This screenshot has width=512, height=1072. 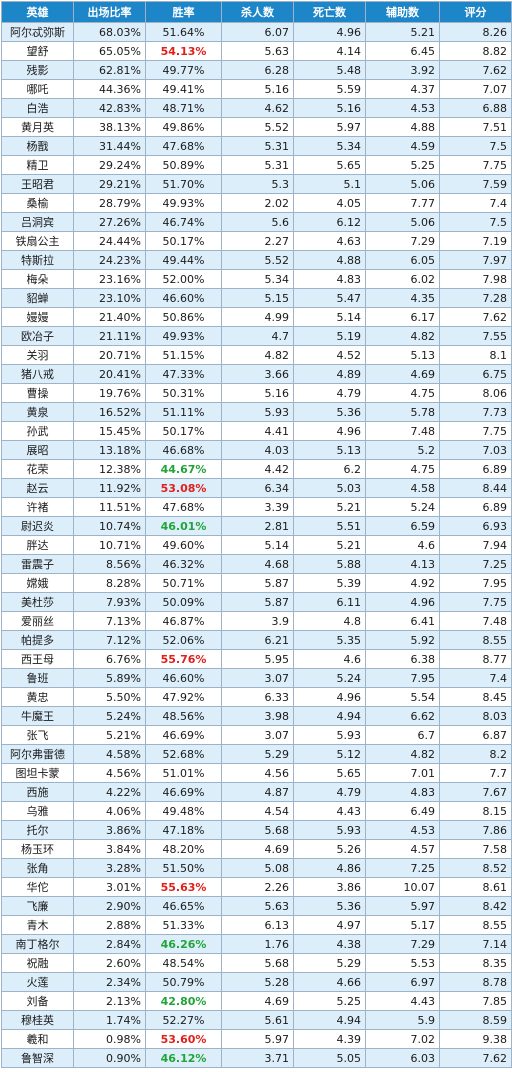 What do you see at coordinates (402, 393) in the screenshot?
I see `cell-assists: 4.75` at bounding box center [402, 393].